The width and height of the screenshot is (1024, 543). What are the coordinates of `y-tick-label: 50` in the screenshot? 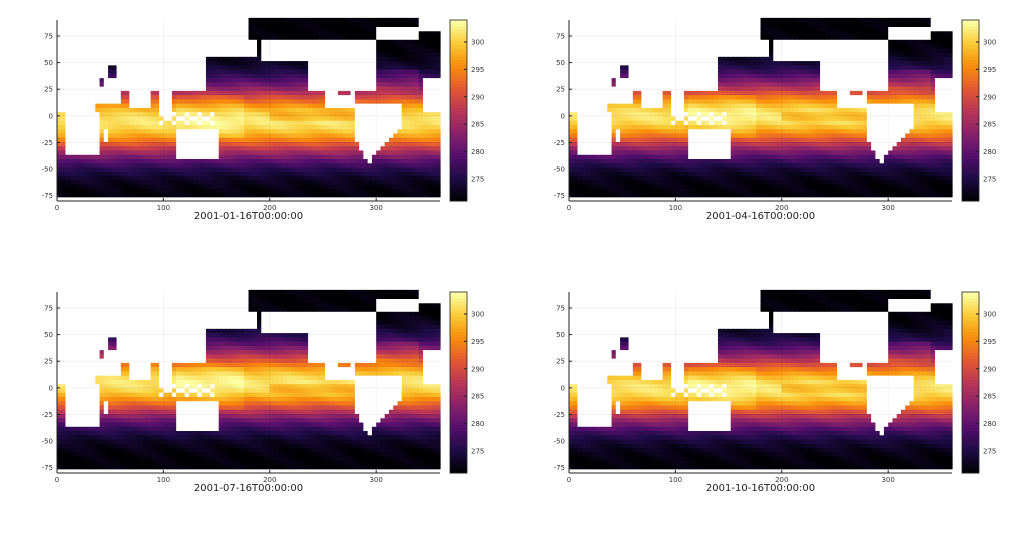 It's located at (48, 63).